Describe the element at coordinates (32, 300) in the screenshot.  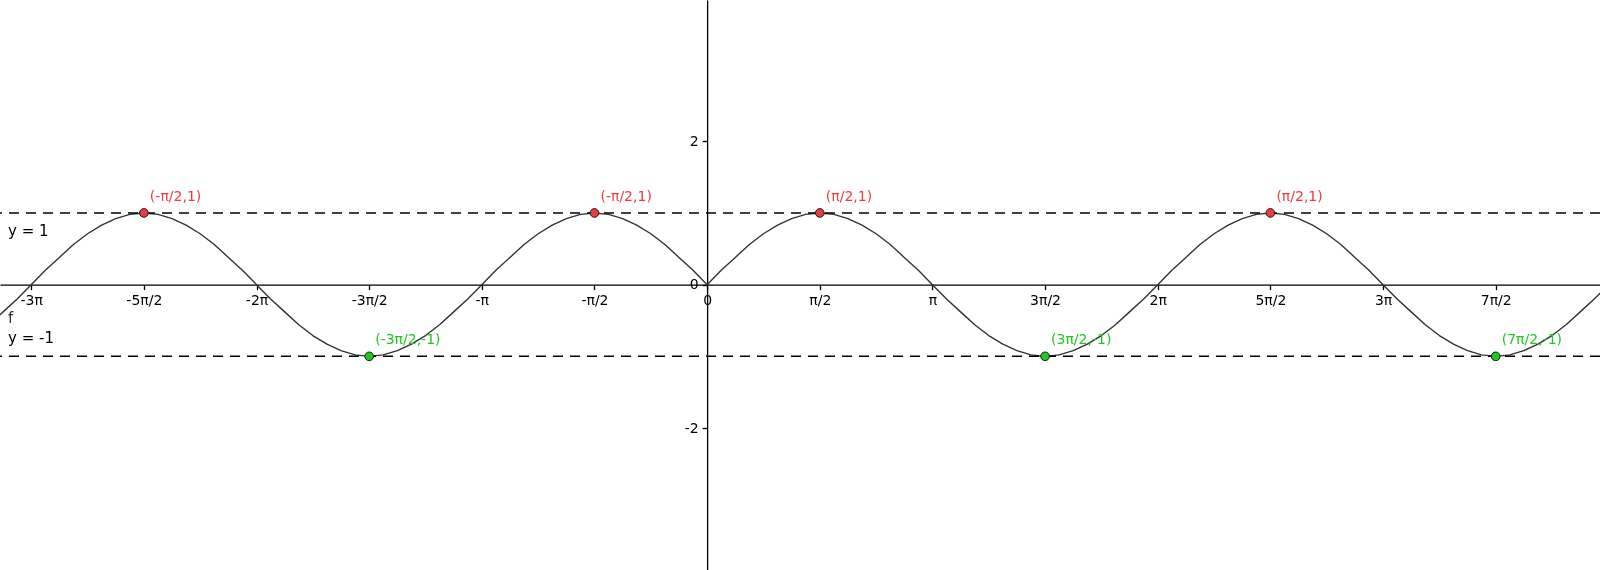
I see `x-tick-label: -3π` at that location.